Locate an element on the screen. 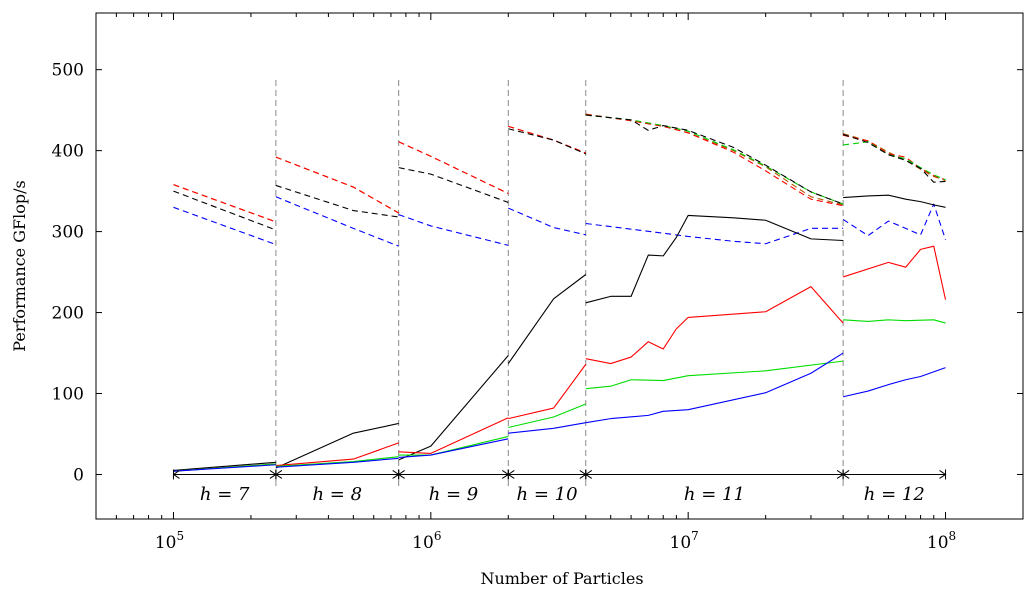 The height and width of the screenshot is (596, 1025). y-tick-label: 400 is located at coordinates (68, 152).